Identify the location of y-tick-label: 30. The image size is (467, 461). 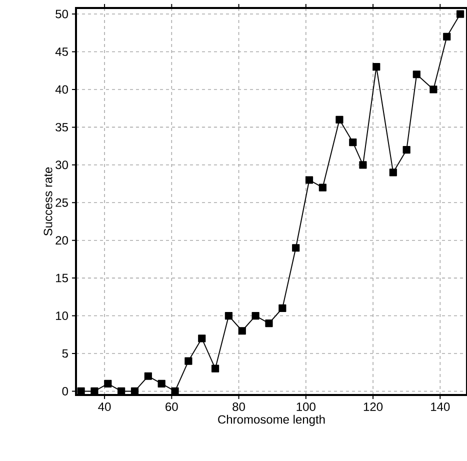
(62, 165).